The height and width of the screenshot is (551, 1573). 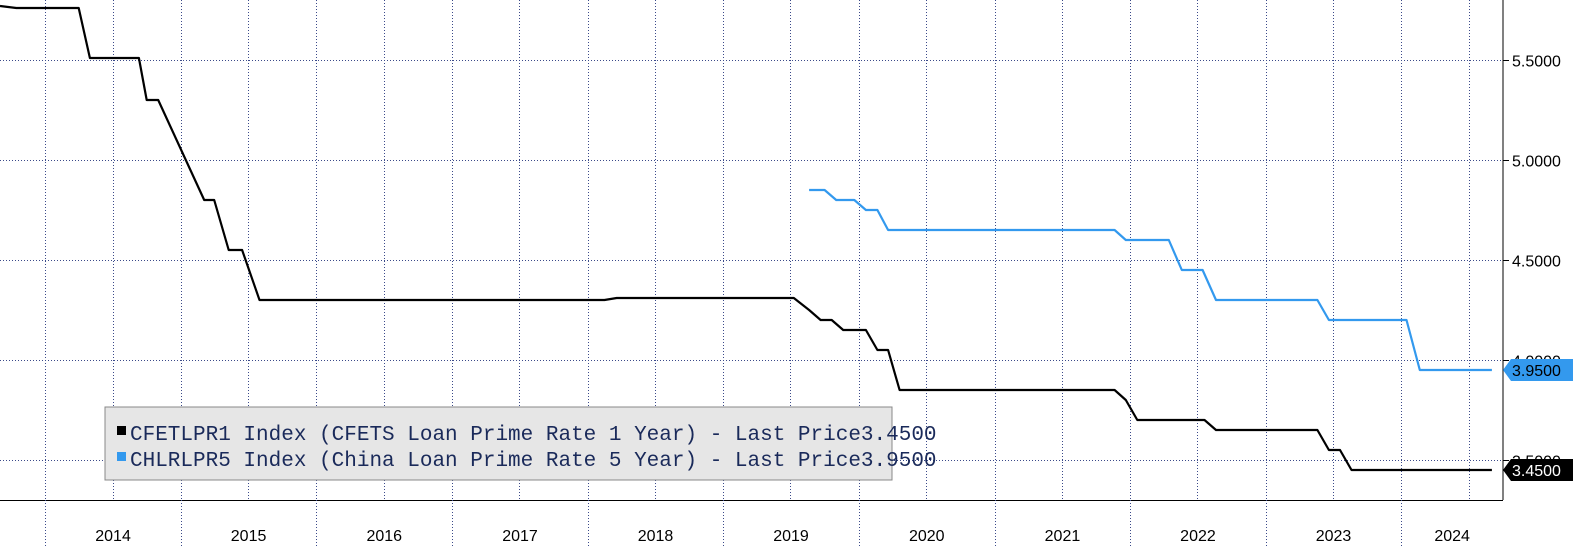 What do you see at coordinates (1198, 536) in the screenshot?
I see `x-tick-label: 2022` at bounding box center [1198, 536].